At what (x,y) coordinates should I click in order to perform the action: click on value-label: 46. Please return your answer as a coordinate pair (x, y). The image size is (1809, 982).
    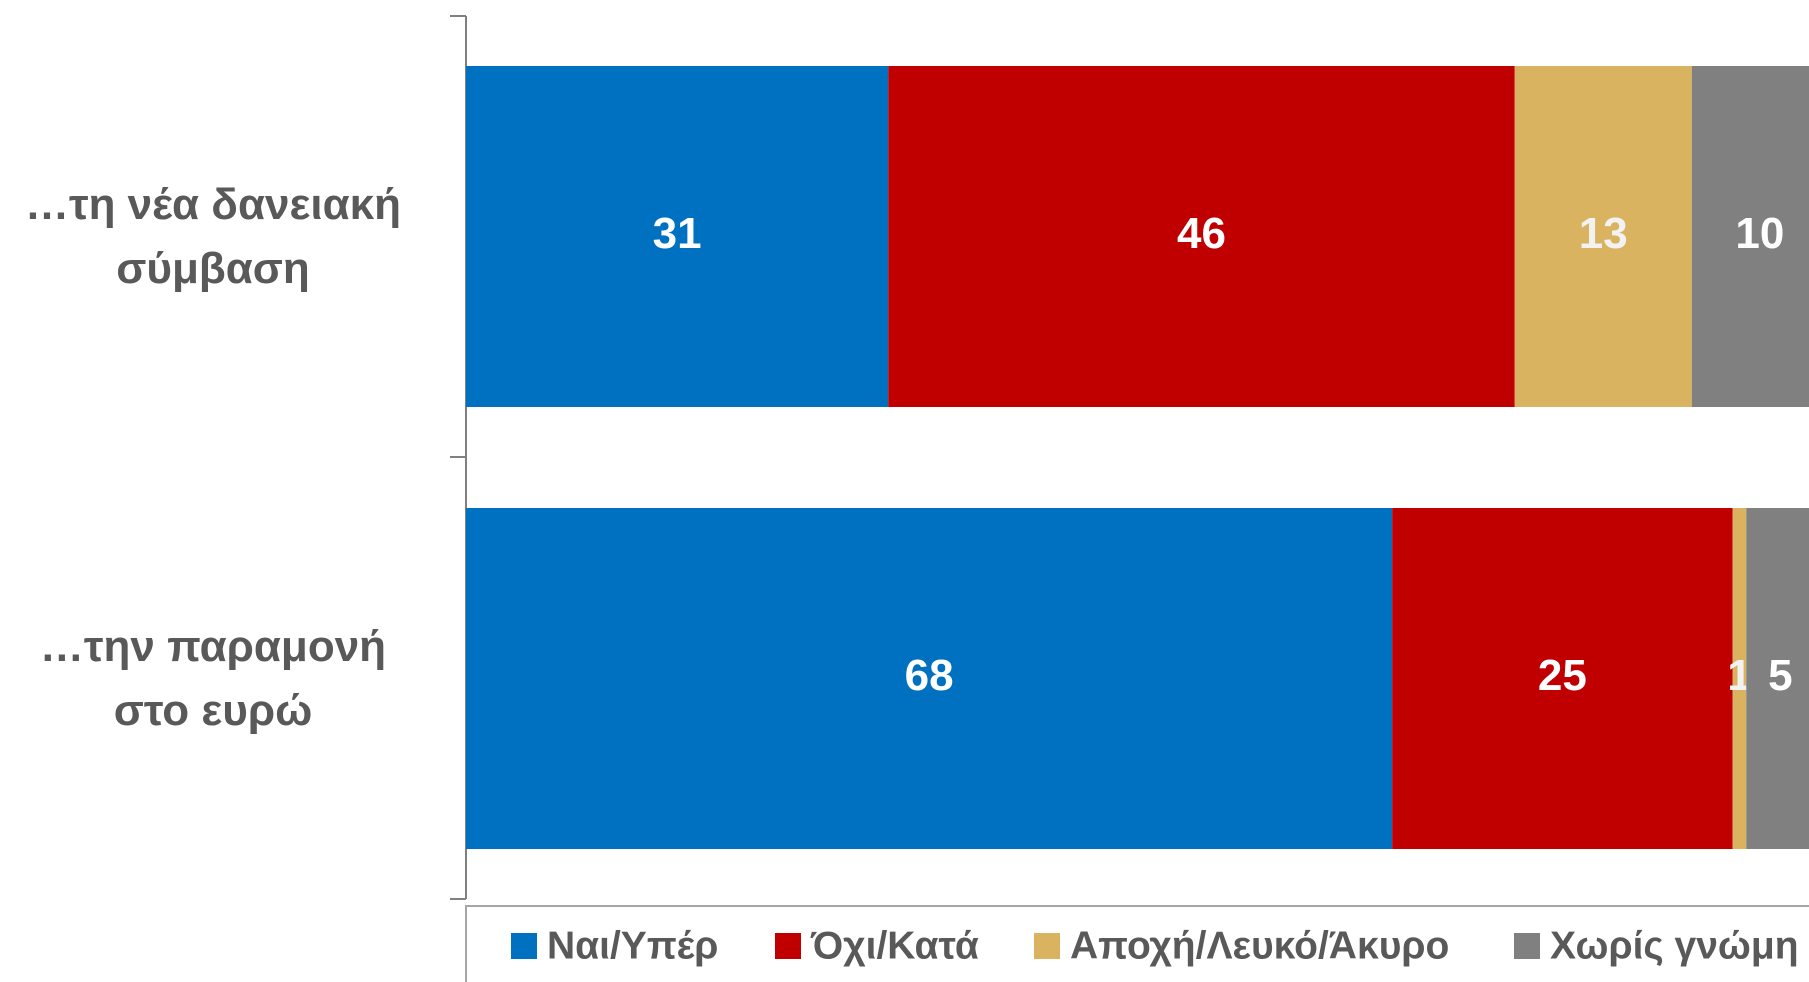
    Looking at the image, I should click on (1201, 233).